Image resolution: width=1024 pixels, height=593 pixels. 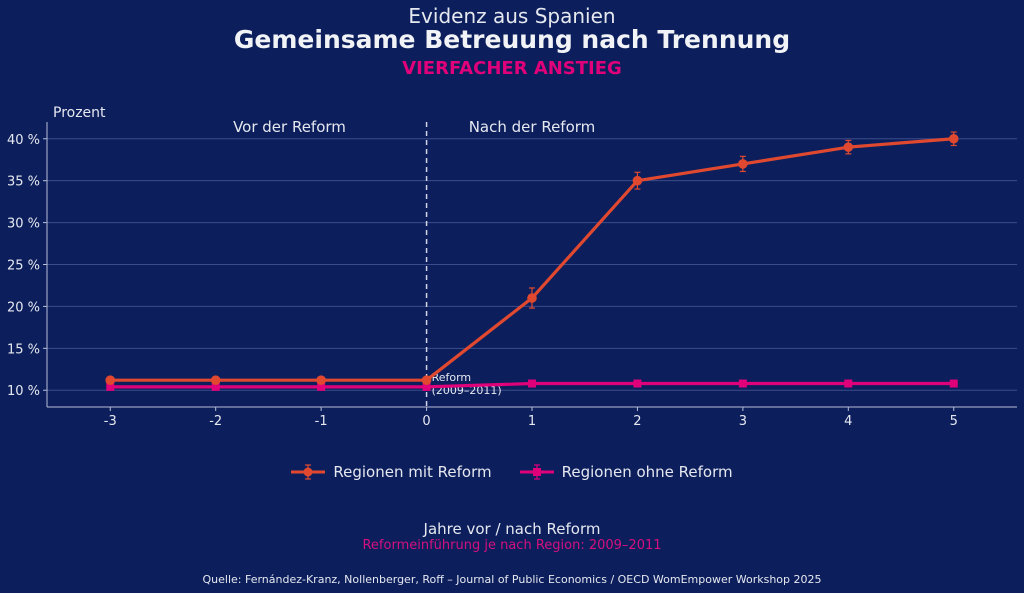 I want to click on region-label-before: Vor der Reform, so click(x=289, y=127).